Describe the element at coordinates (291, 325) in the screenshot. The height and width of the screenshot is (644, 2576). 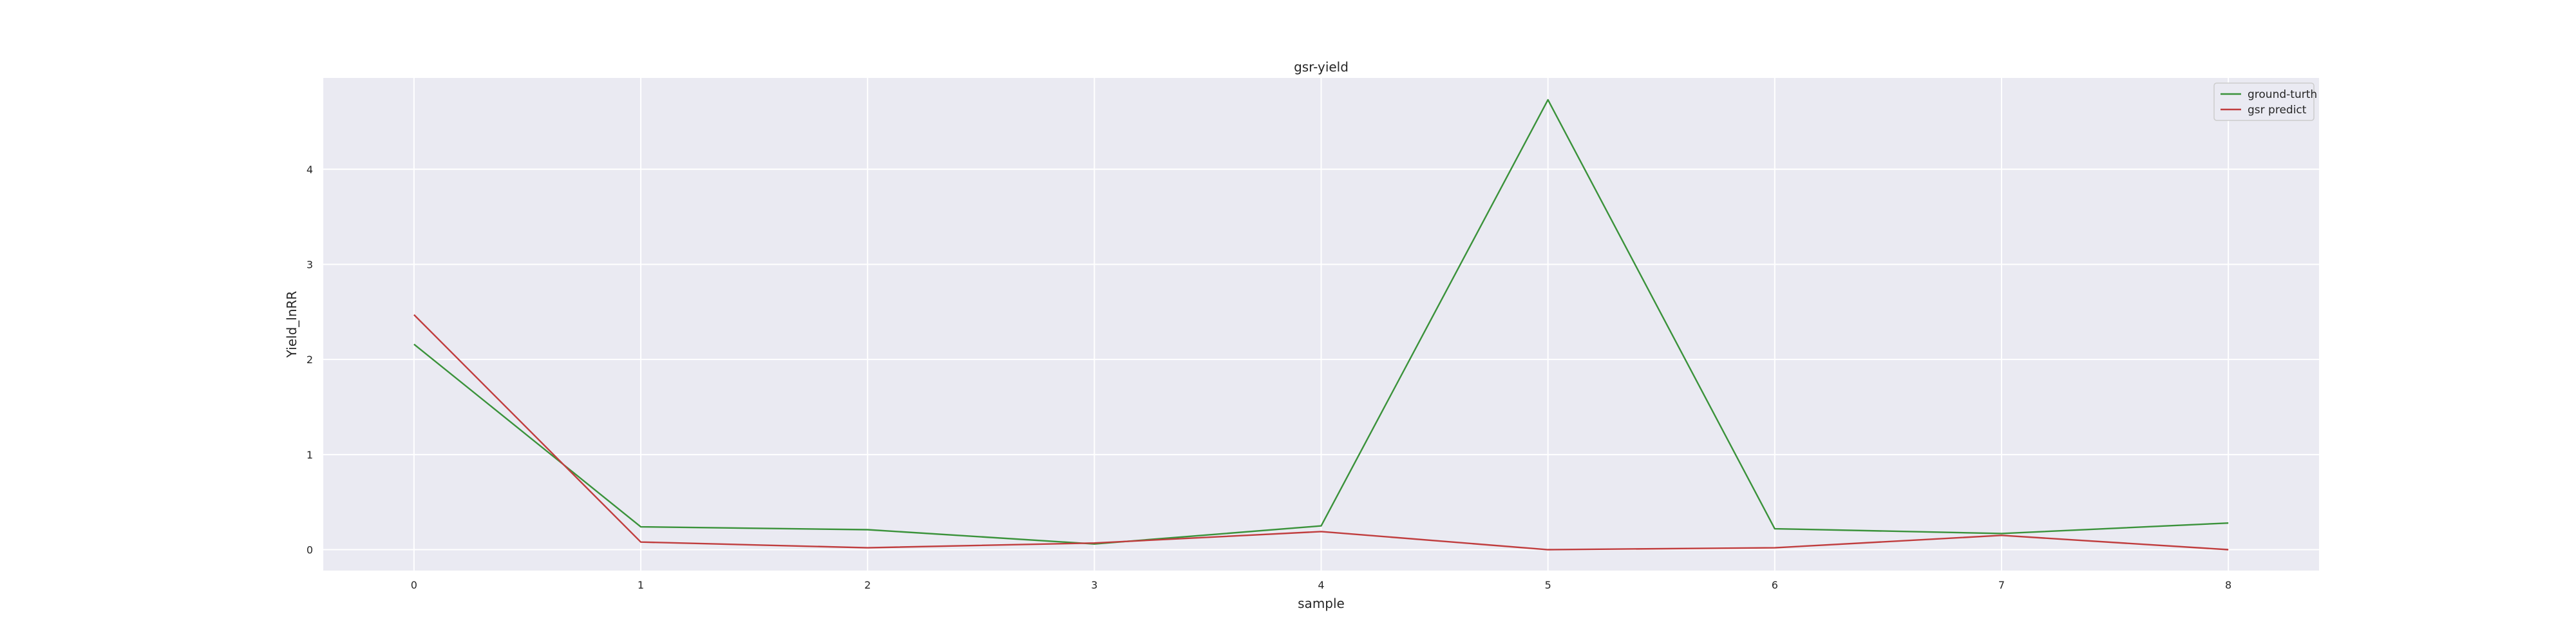
I see `y-axis-label: Yield_lnRR` at that location.